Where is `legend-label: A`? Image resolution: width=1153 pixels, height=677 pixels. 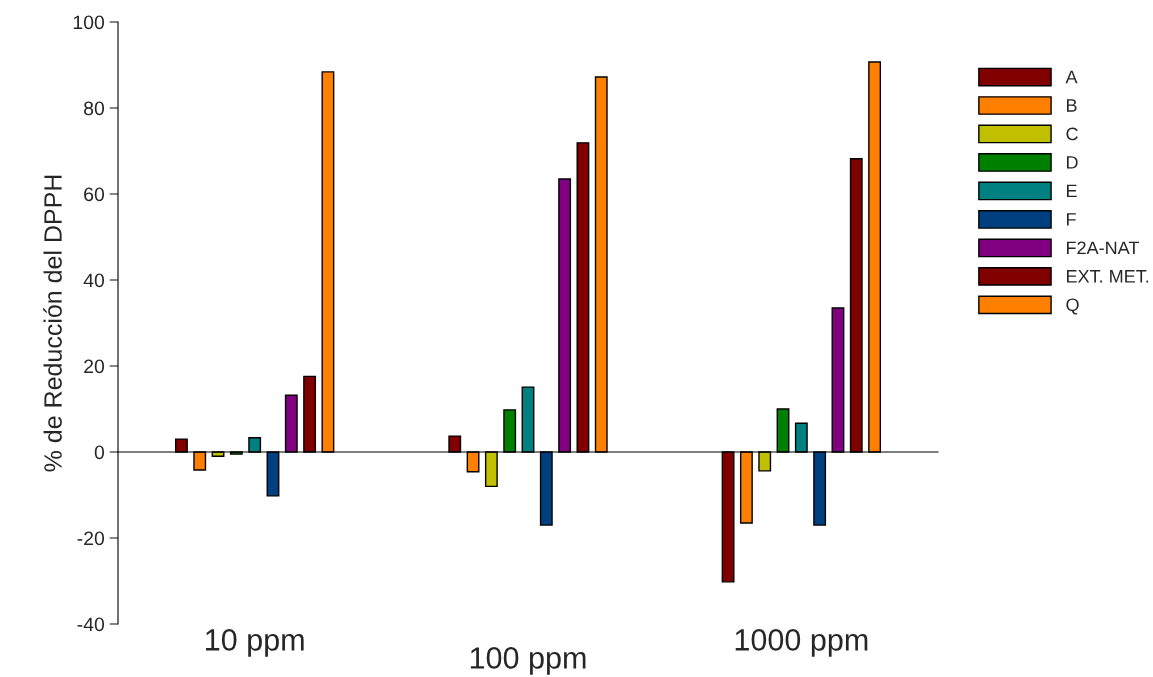 legend-label: A is located at coordinates (1071, 77).